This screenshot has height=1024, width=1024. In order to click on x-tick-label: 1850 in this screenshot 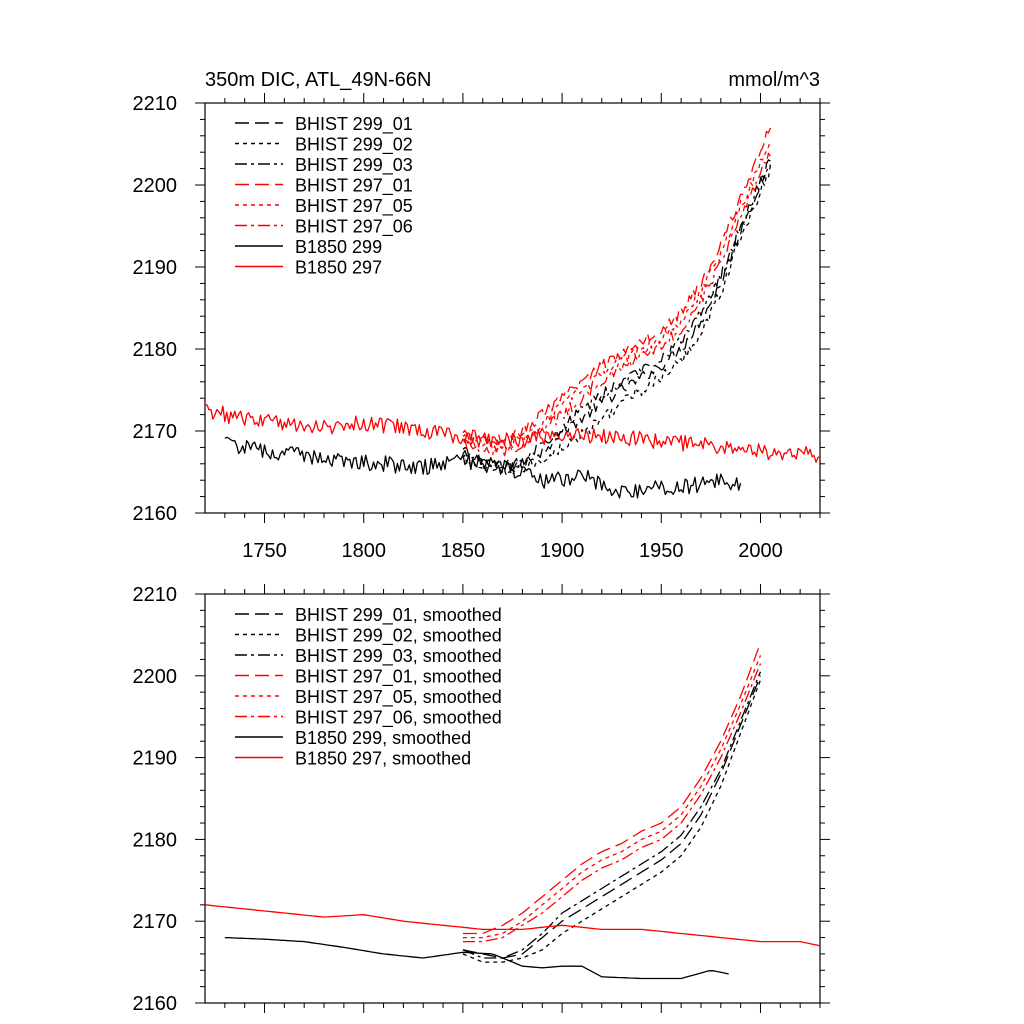, I will do `click(463, 551)`.